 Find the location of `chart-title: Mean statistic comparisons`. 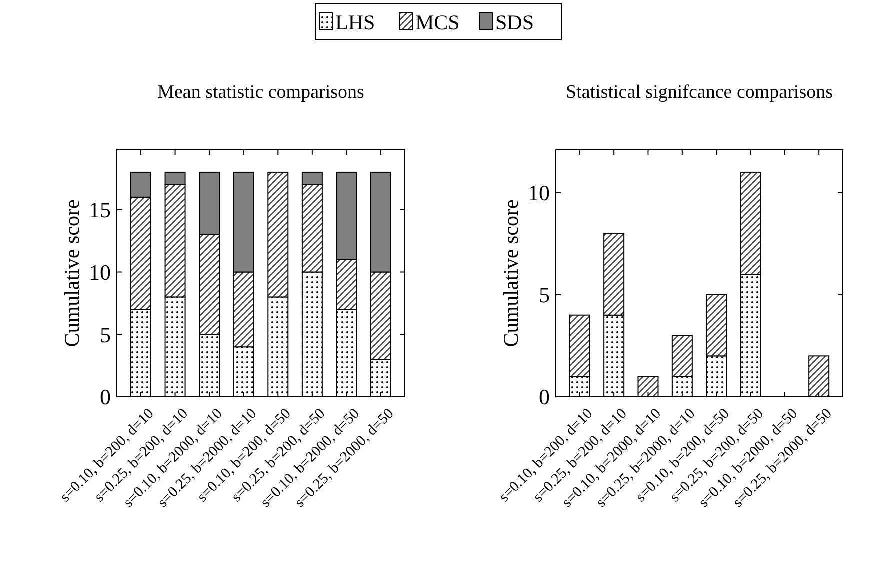

chart-title: Mean statistic comparisons is located at coordinates (261, 92).